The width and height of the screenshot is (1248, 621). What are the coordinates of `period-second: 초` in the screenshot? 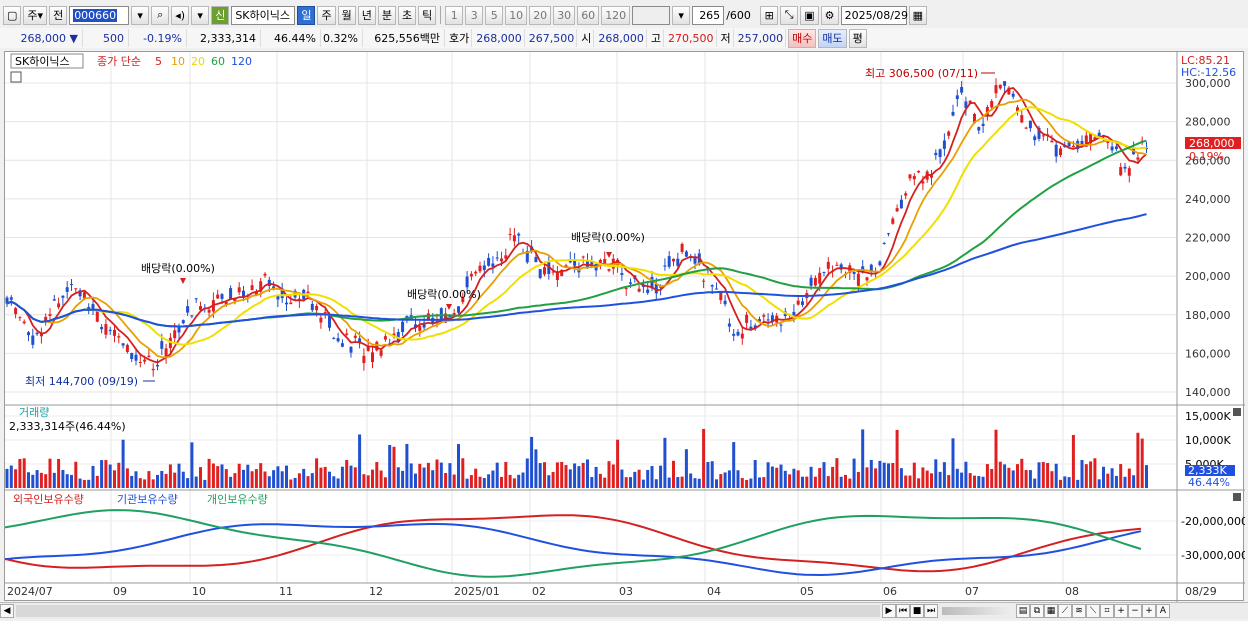 It's located at (407, 15).